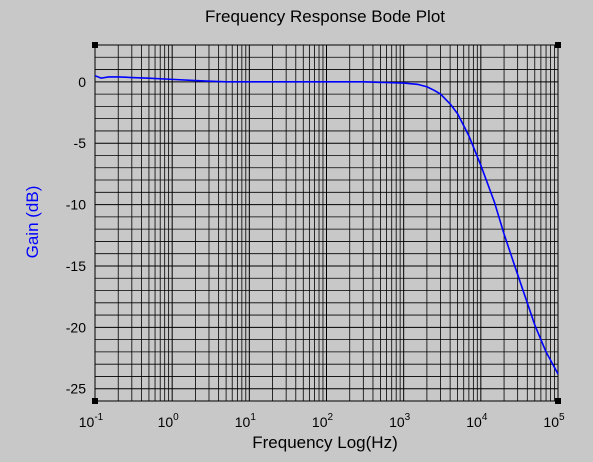 The width and height of the screenshot is (593, 462). Describe the element at coordinates (32, 222) in the screenshot. I see `y-axis-label: Gain (dB)` at that location.